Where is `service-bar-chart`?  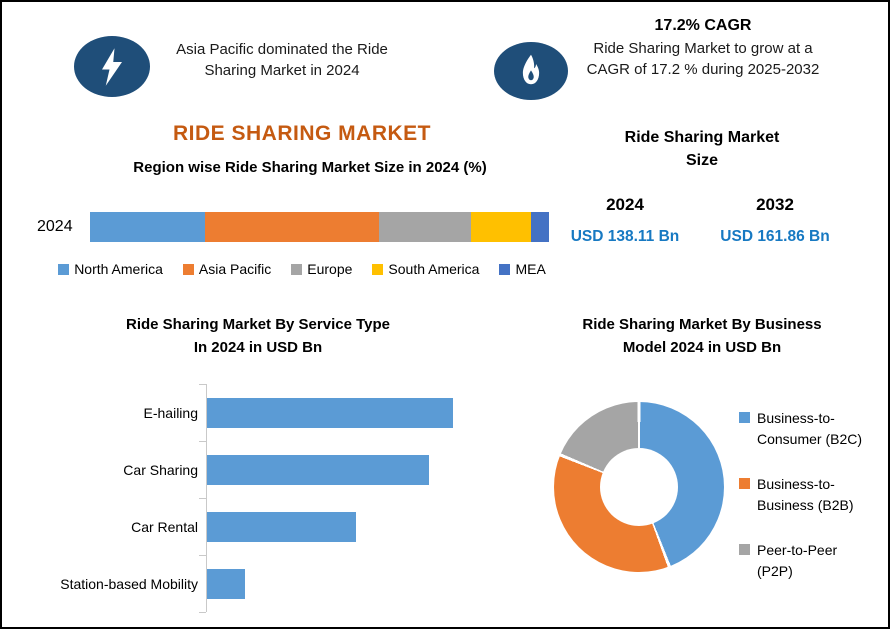
service-bar-chart is located at coordinates (342, 498).